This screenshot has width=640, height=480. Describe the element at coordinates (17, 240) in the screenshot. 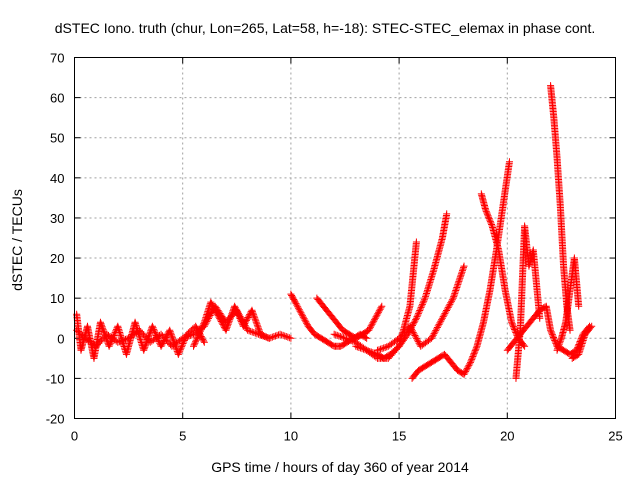

I see `y-axis-label: dSTEC / TECUs` at that location.